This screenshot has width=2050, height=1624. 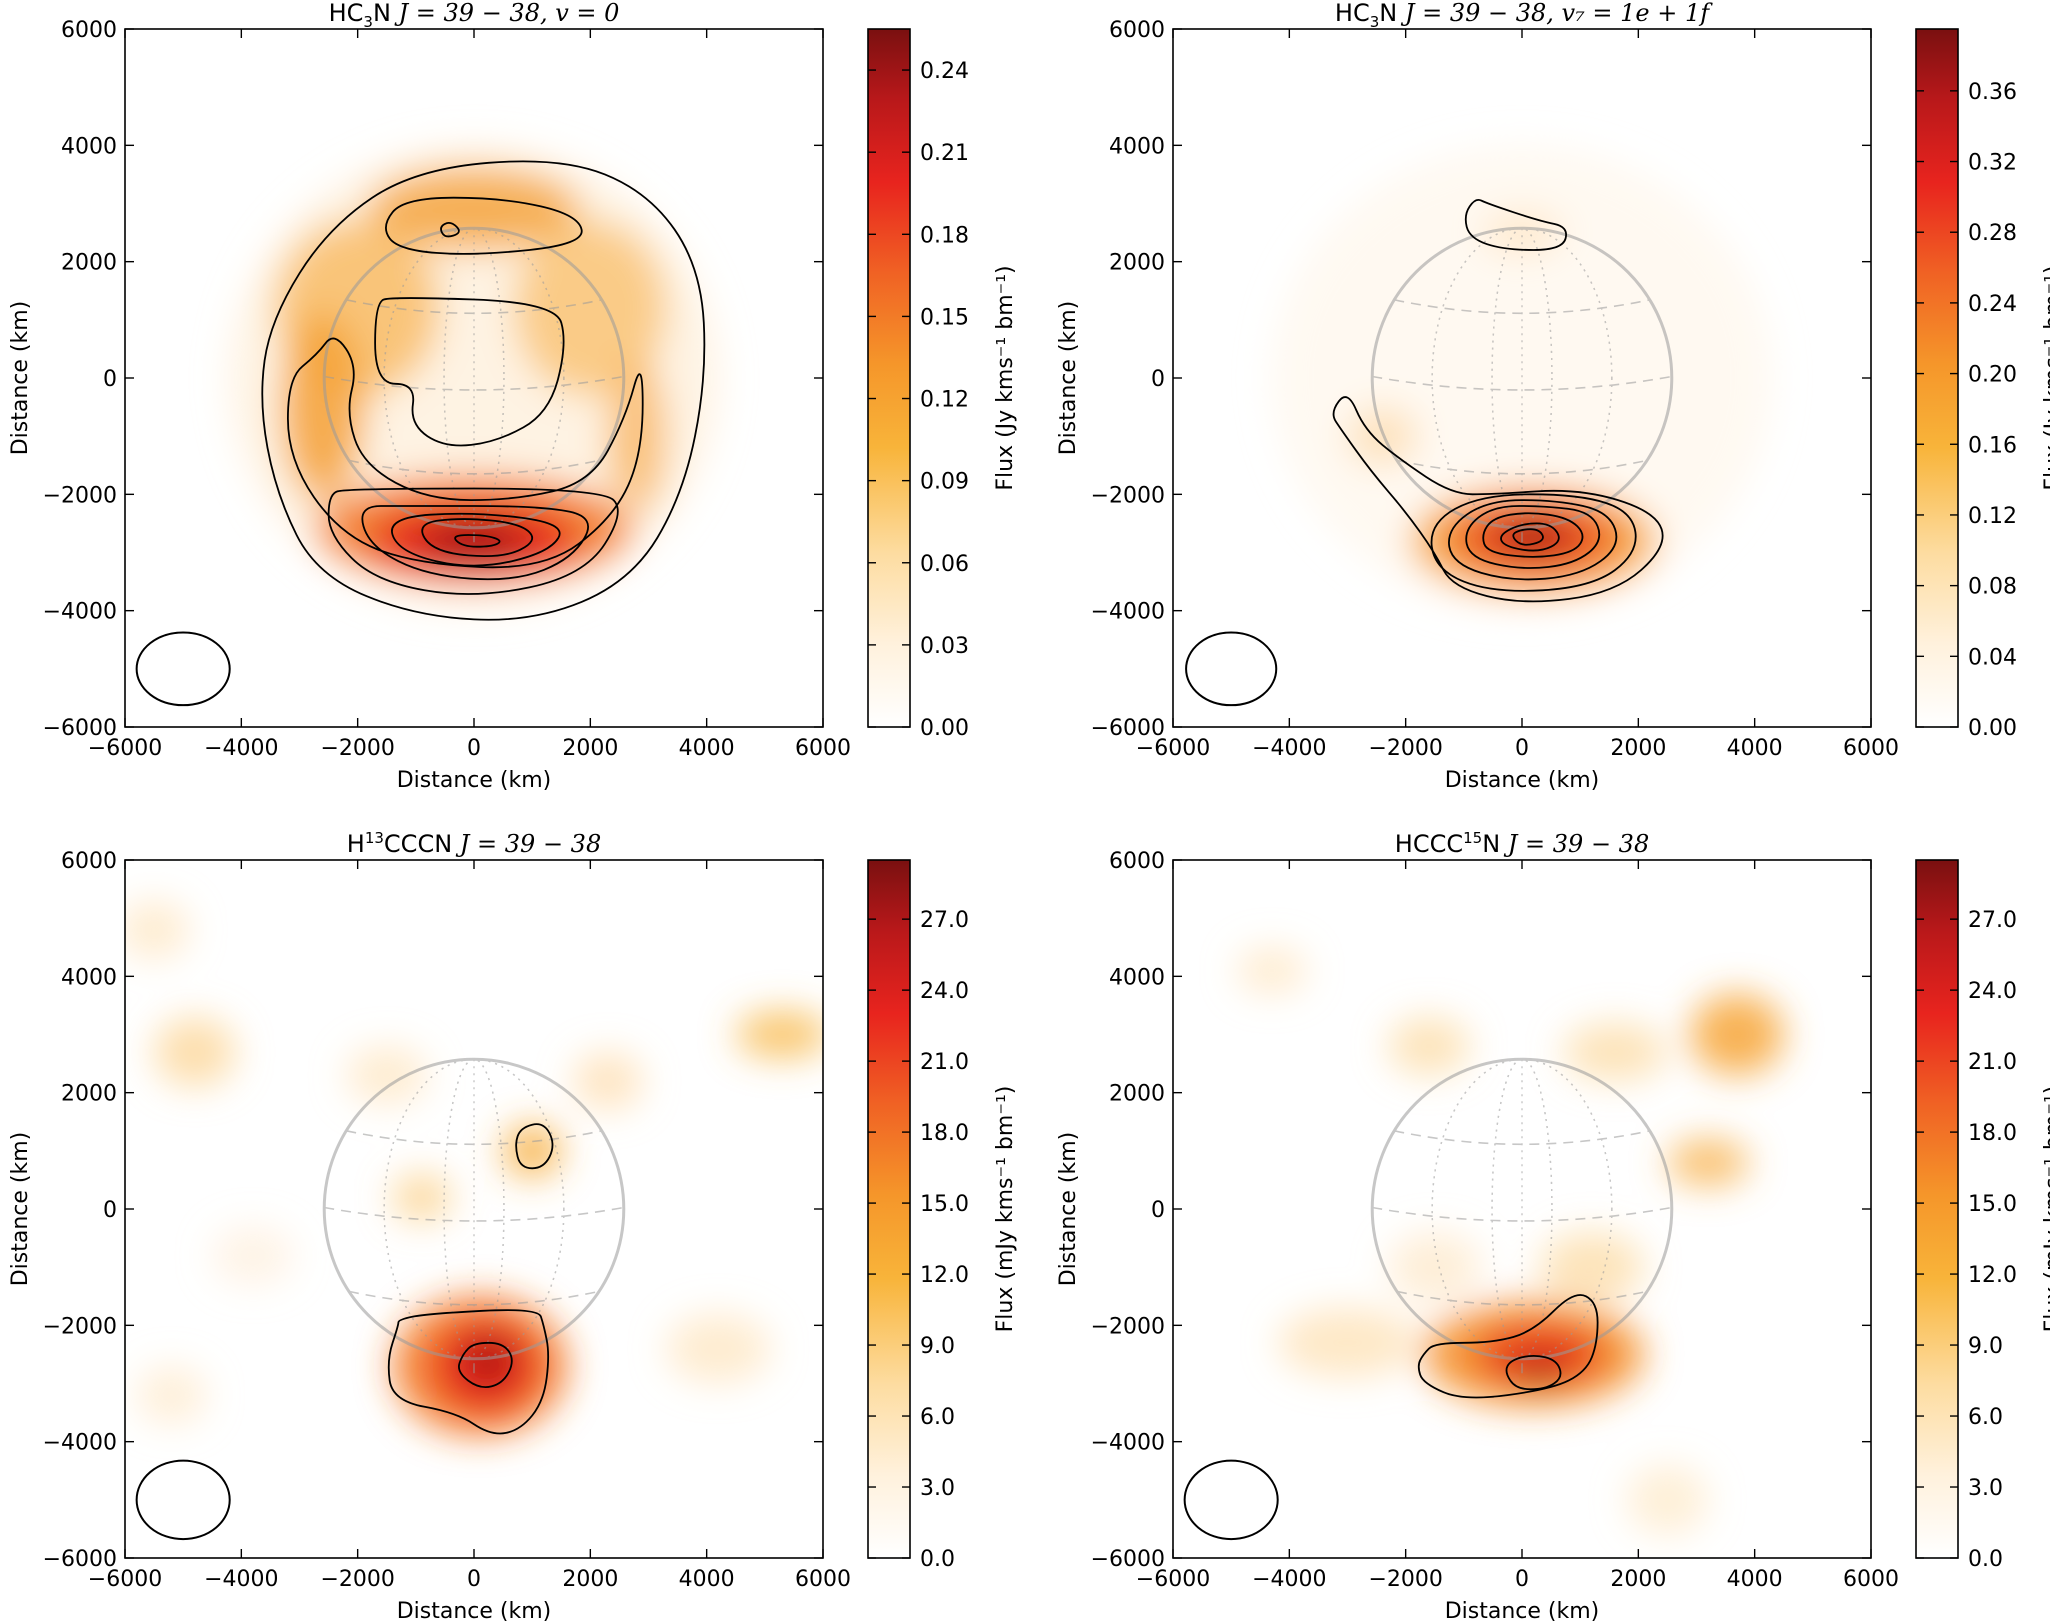 I want to click on colorbar-tick-label: 0.09, so click(x=944, y=482).